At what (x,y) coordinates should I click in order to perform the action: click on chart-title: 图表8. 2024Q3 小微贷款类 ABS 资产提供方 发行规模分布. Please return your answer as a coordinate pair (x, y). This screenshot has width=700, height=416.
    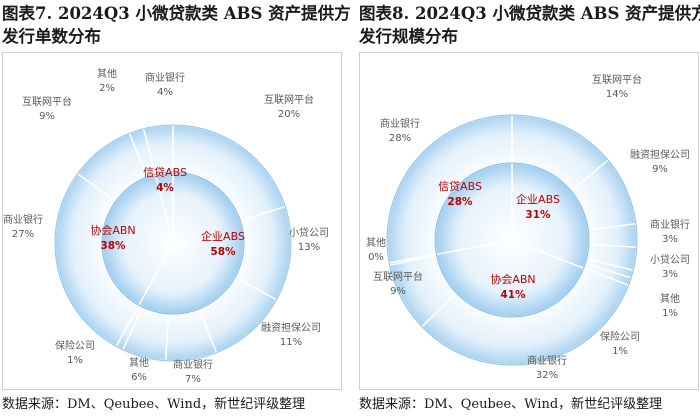
    Looking at the image, I should click on (529, 25).